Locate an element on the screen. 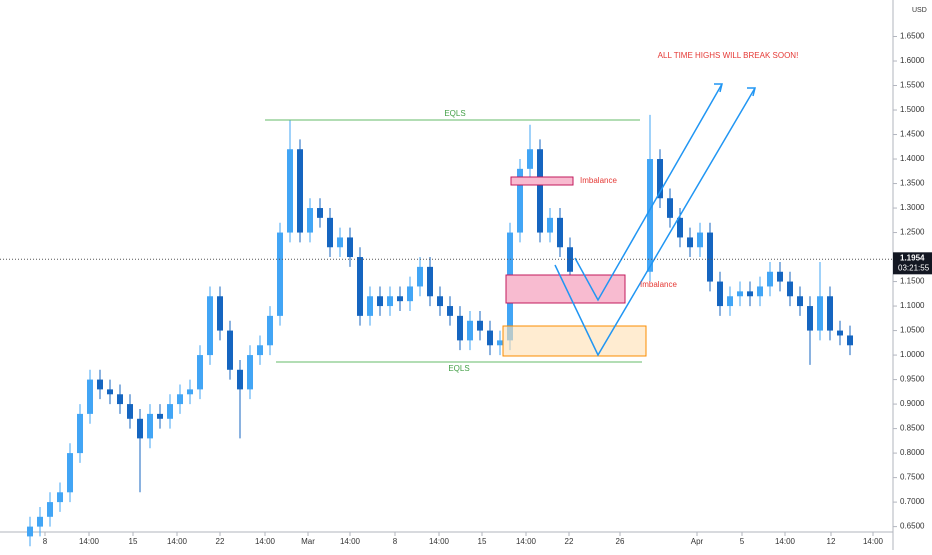 The width and height of the screenshot is (932, 555). annotation: Imbalance is located at coordinates (658, 284).